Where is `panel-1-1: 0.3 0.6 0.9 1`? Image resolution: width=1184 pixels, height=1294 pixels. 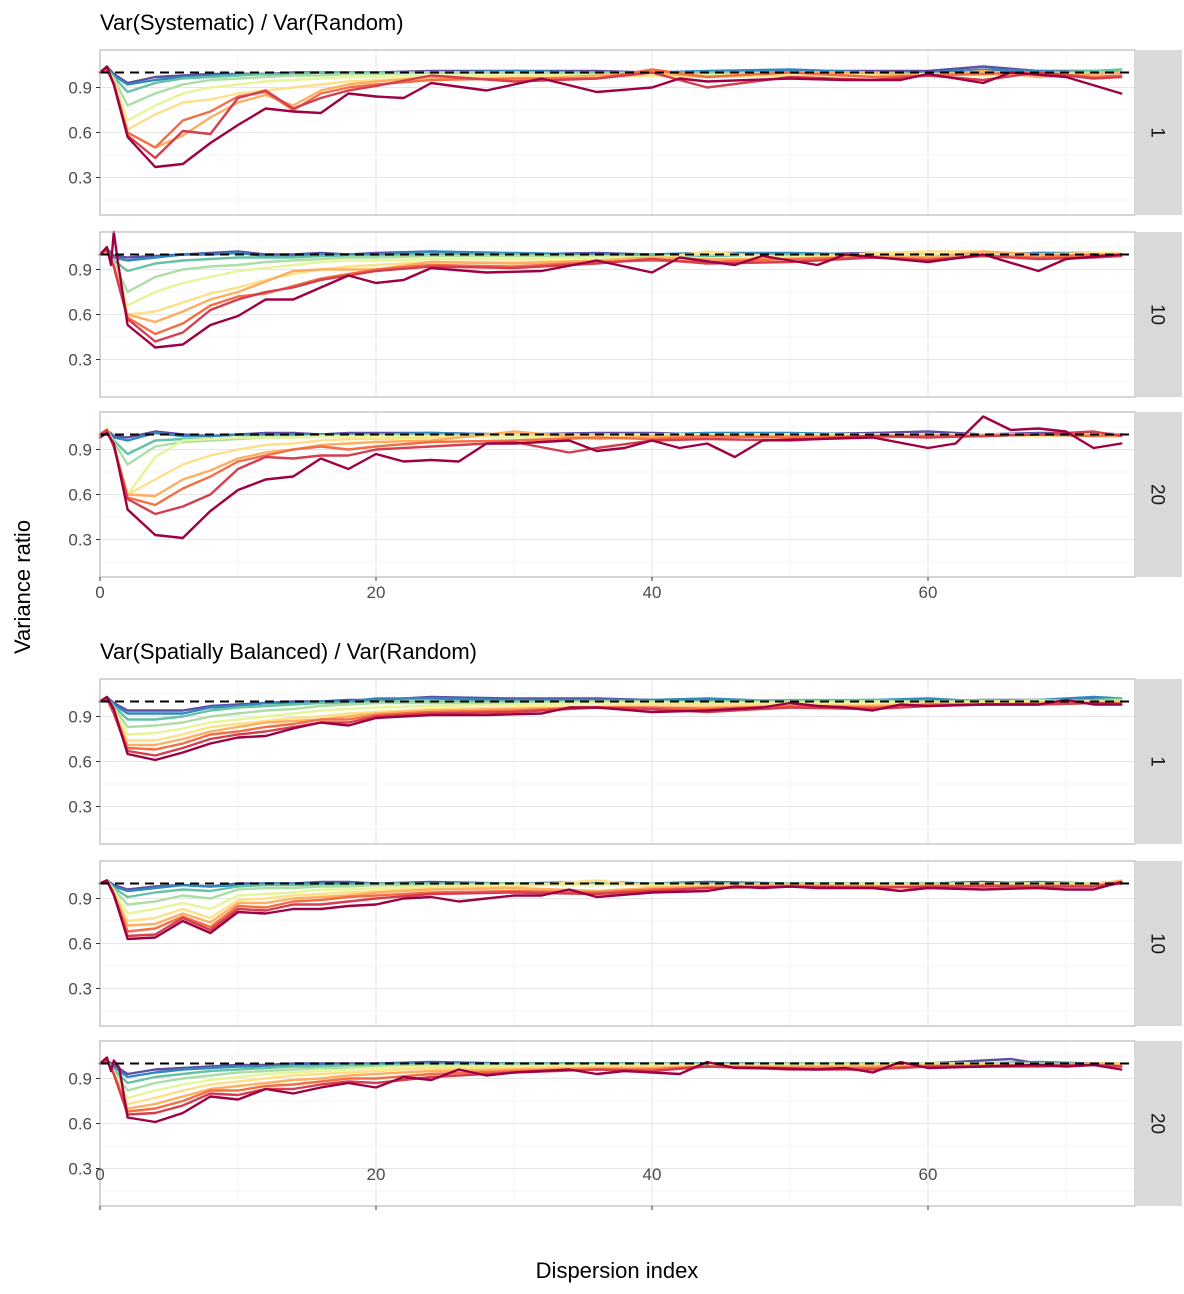
panel-1-1: 0.3 0.6 0.9 1 is located at coordinates (625, 761).